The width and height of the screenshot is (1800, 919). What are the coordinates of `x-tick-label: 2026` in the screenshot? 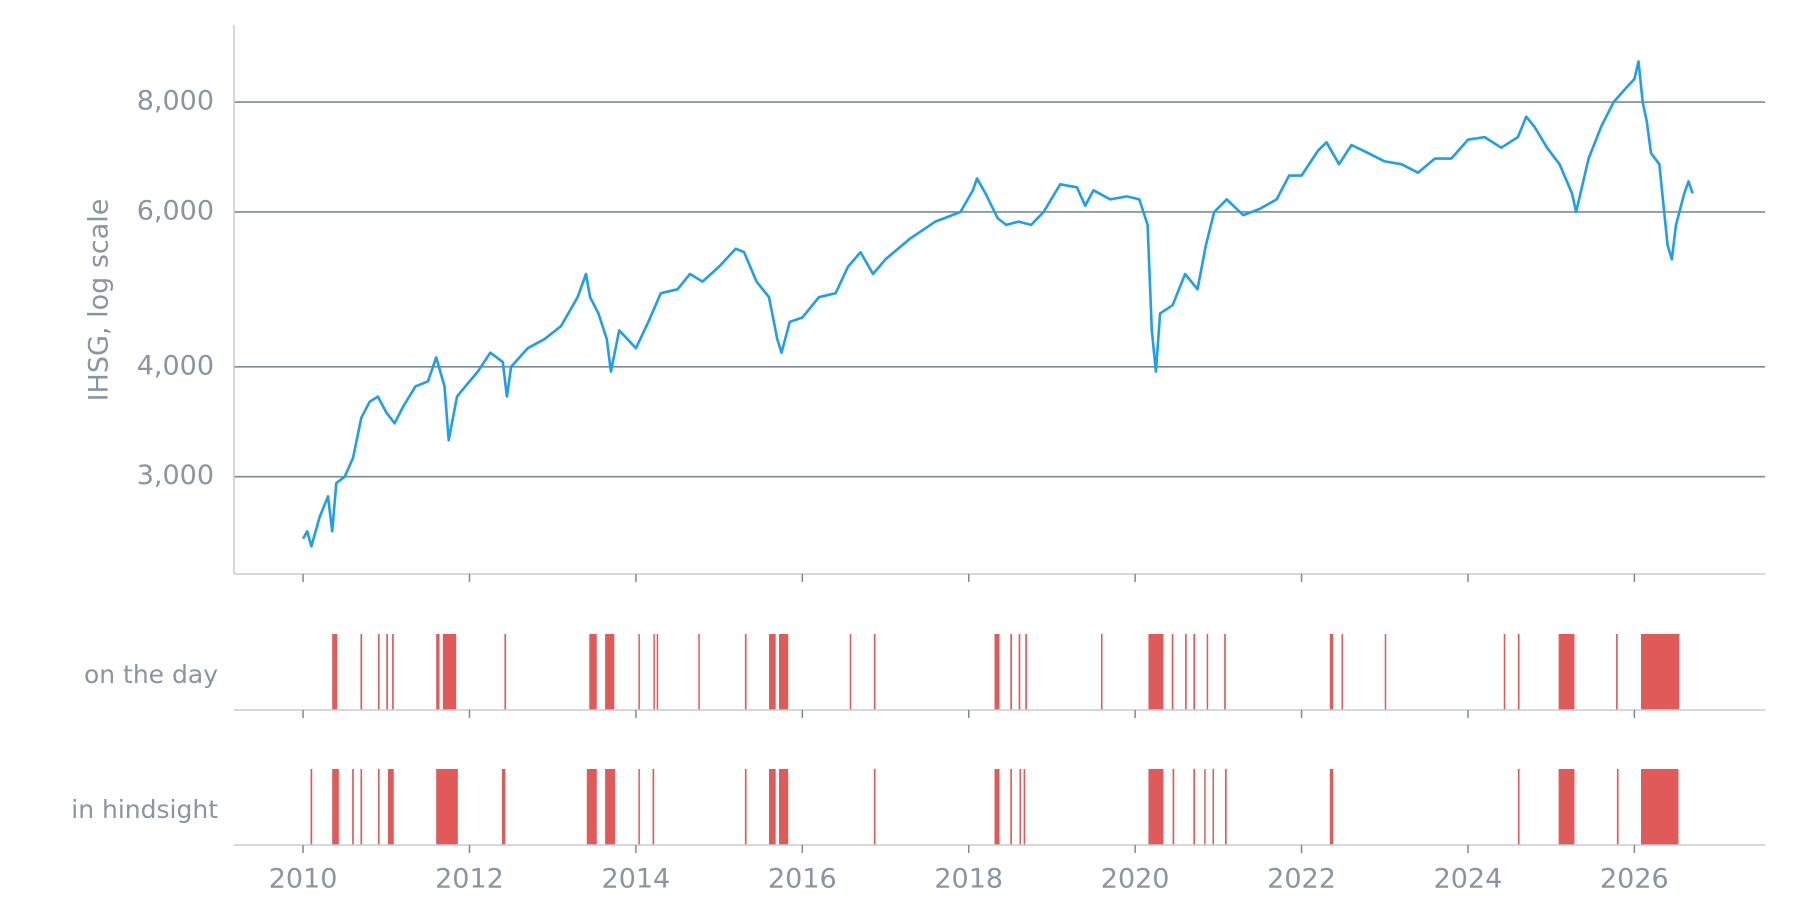 It's located at (1634, 879).